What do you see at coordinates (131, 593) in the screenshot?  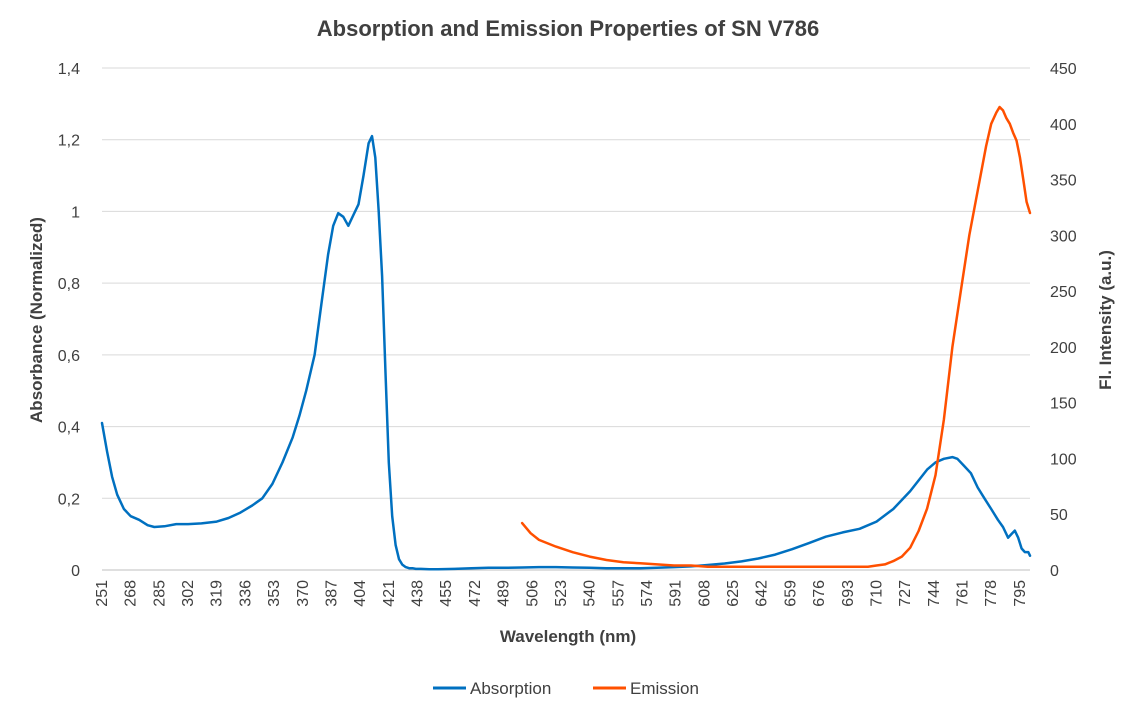 I see `x-tick-label: 268` at bounding box center [131, 593].